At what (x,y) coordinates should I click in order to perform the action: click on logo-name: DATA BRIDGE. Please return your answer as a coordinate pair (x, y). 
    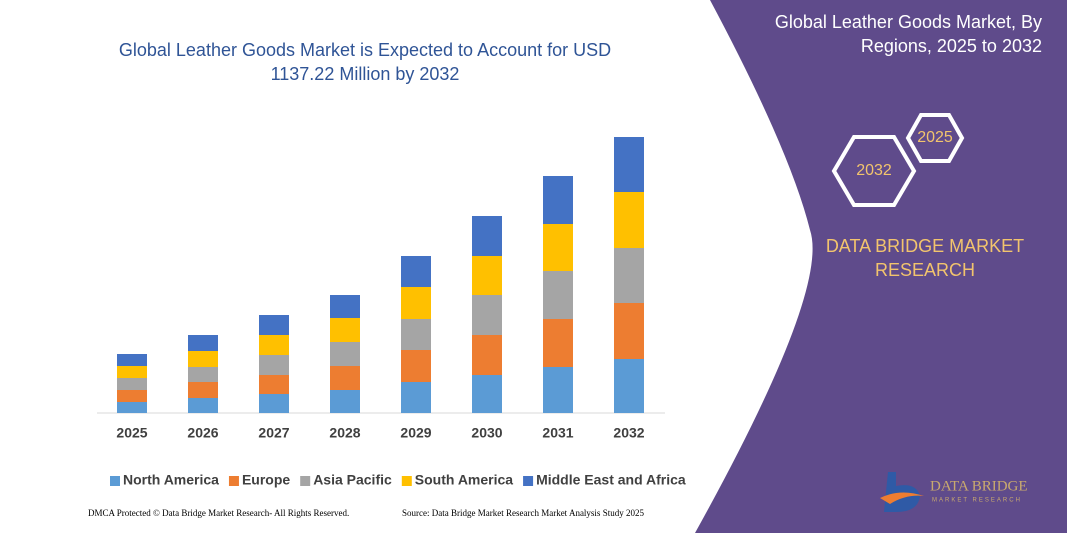
    Looking at the image, I should click on (979, 486).